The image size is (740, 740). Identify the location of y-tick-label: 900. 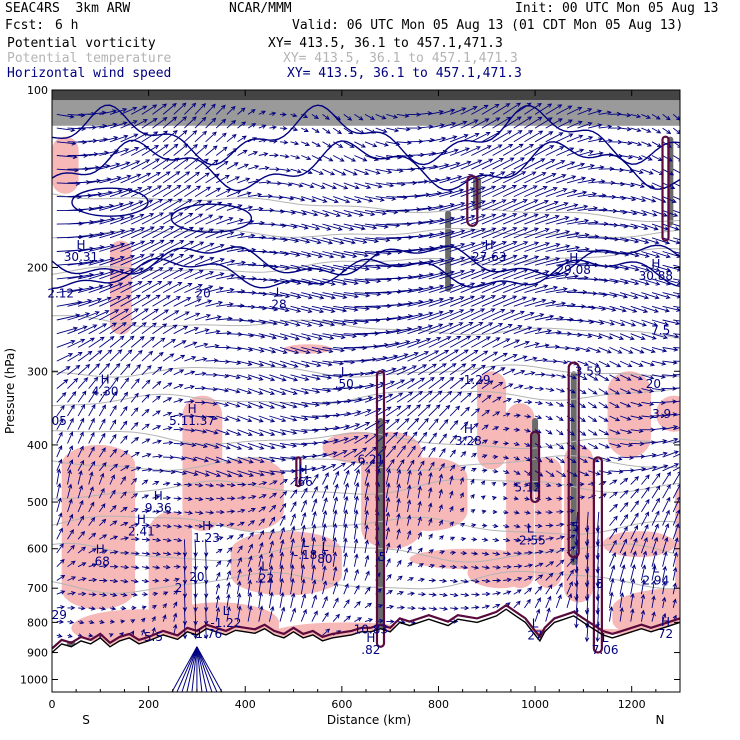
(37, 653).